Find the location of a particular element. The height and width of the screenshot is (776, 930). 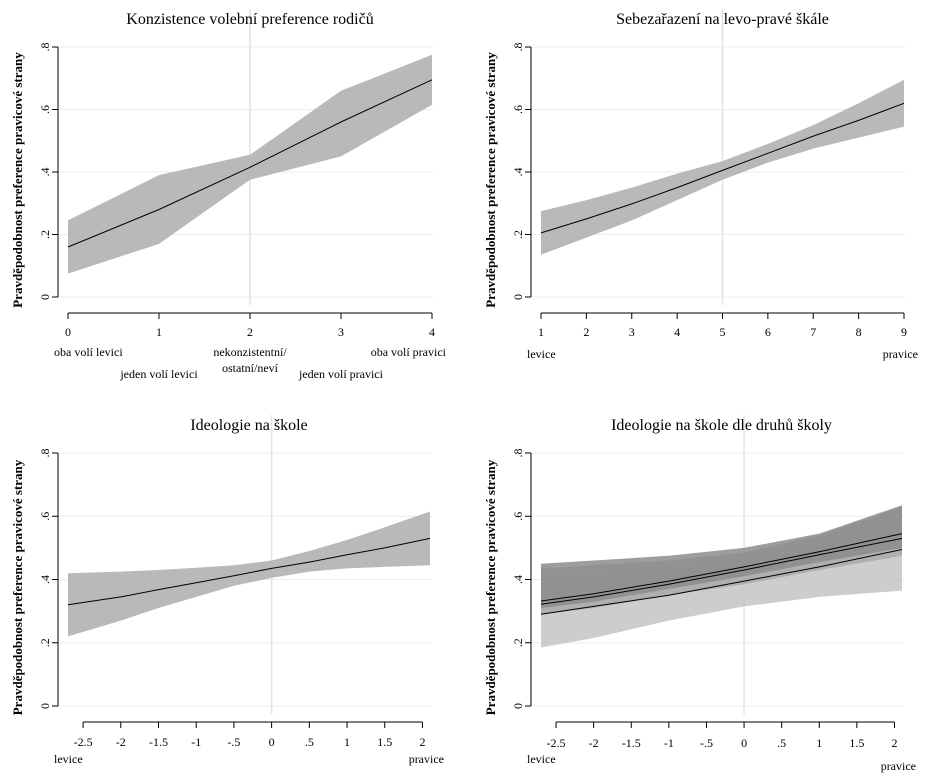

x-annotation: nekonzistentní/ is located at coordinates (250, 352).